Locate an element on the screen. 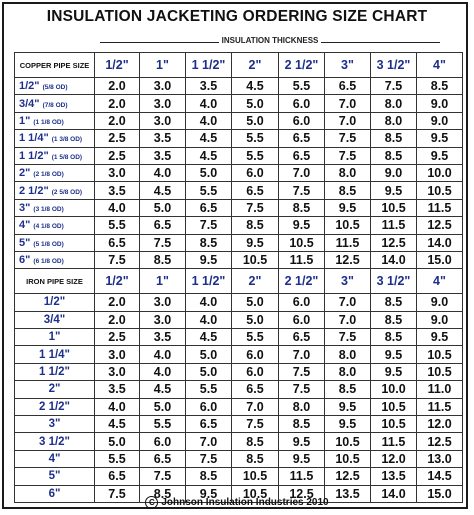  iron-pipe-size: 4" is located at coordinates (54, 459).